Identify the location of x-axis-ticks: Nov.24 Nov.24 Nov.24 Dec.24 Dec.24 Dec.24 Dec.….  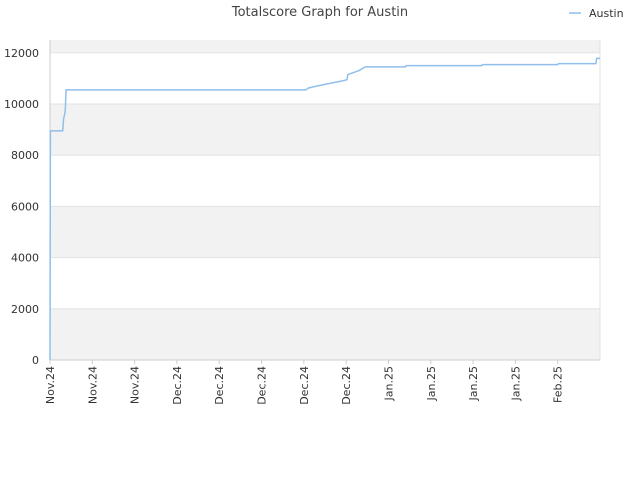
(304, 382).